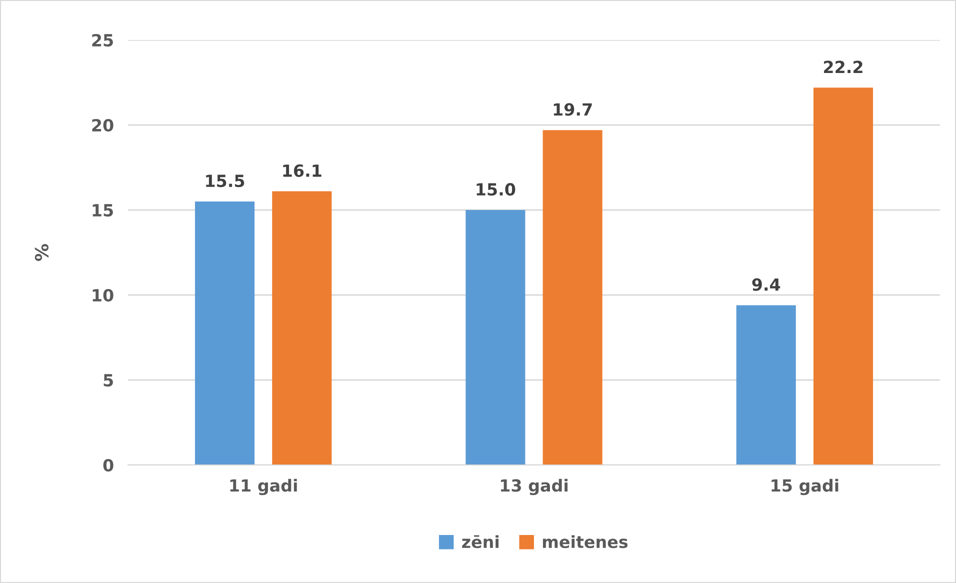 The image size is (956, 583). What do you see at coordinates (225, 181) in the screenshot?
I see `data-label: 15.5` at bounding box center [225, 181].